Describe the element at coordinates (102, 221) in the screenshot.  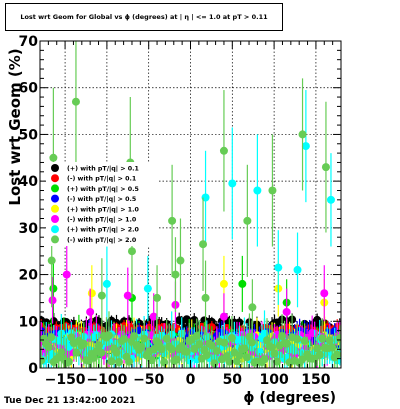
I see `legend-entry: (-) with pT/|q| > 1.0` at that location.